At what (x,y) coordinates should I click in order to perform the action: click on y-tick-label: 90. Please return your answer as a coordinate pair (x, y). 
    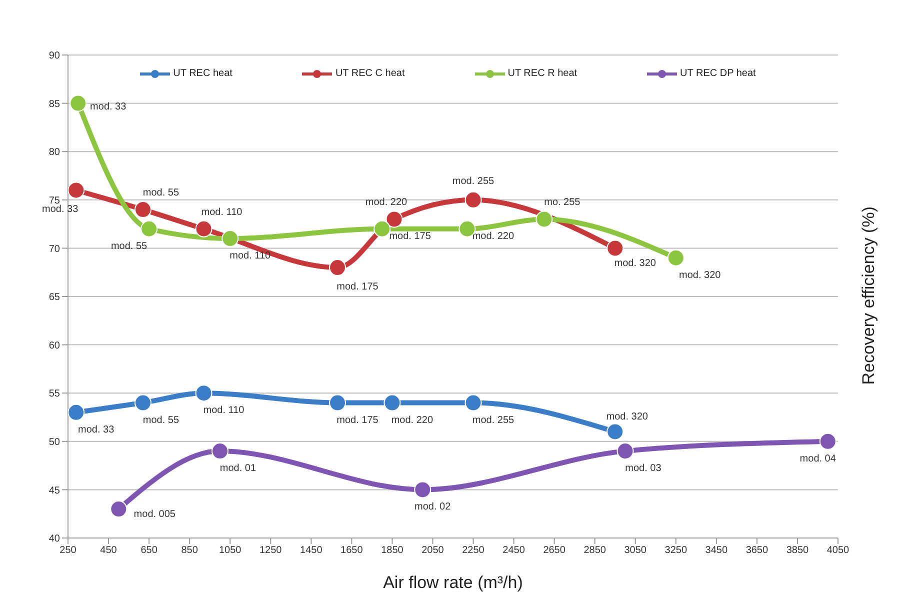
    Looking at the image, I should click on (54, 56).